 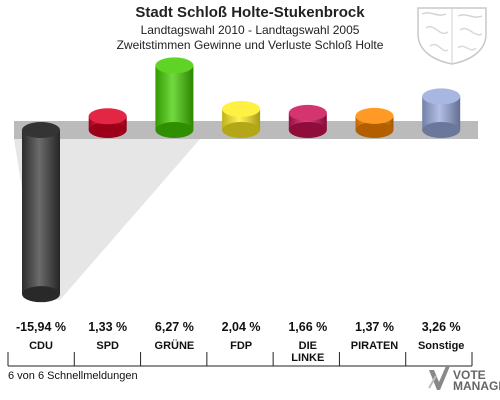 I want to click on category-label: SPD, so click(x=107, y=346).